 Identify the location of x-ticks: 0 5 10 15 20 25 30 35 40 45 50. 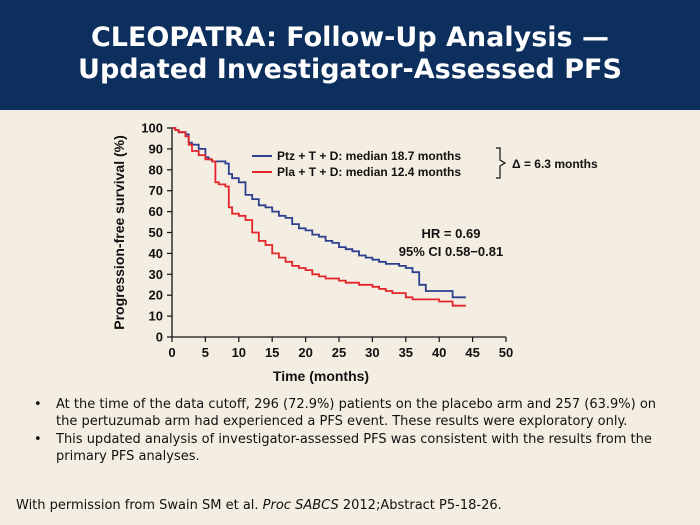
(340, 348).